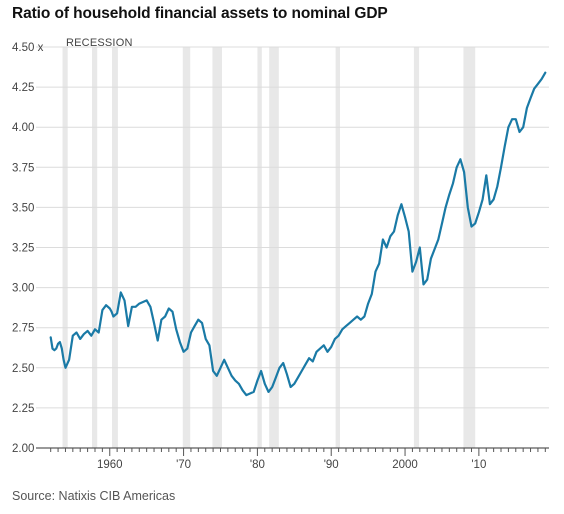 The width and height of the screenshot is (564, 514). Describe the element at coordinates (183, 465) in the screenshot. I see `x-tick-label: '70` at that location.